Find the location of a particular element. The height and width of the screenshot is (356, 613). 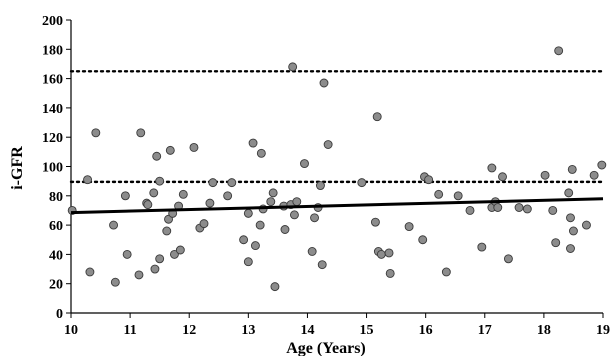

x-tick-label-14: 14 is located at coordinates (307, 330).